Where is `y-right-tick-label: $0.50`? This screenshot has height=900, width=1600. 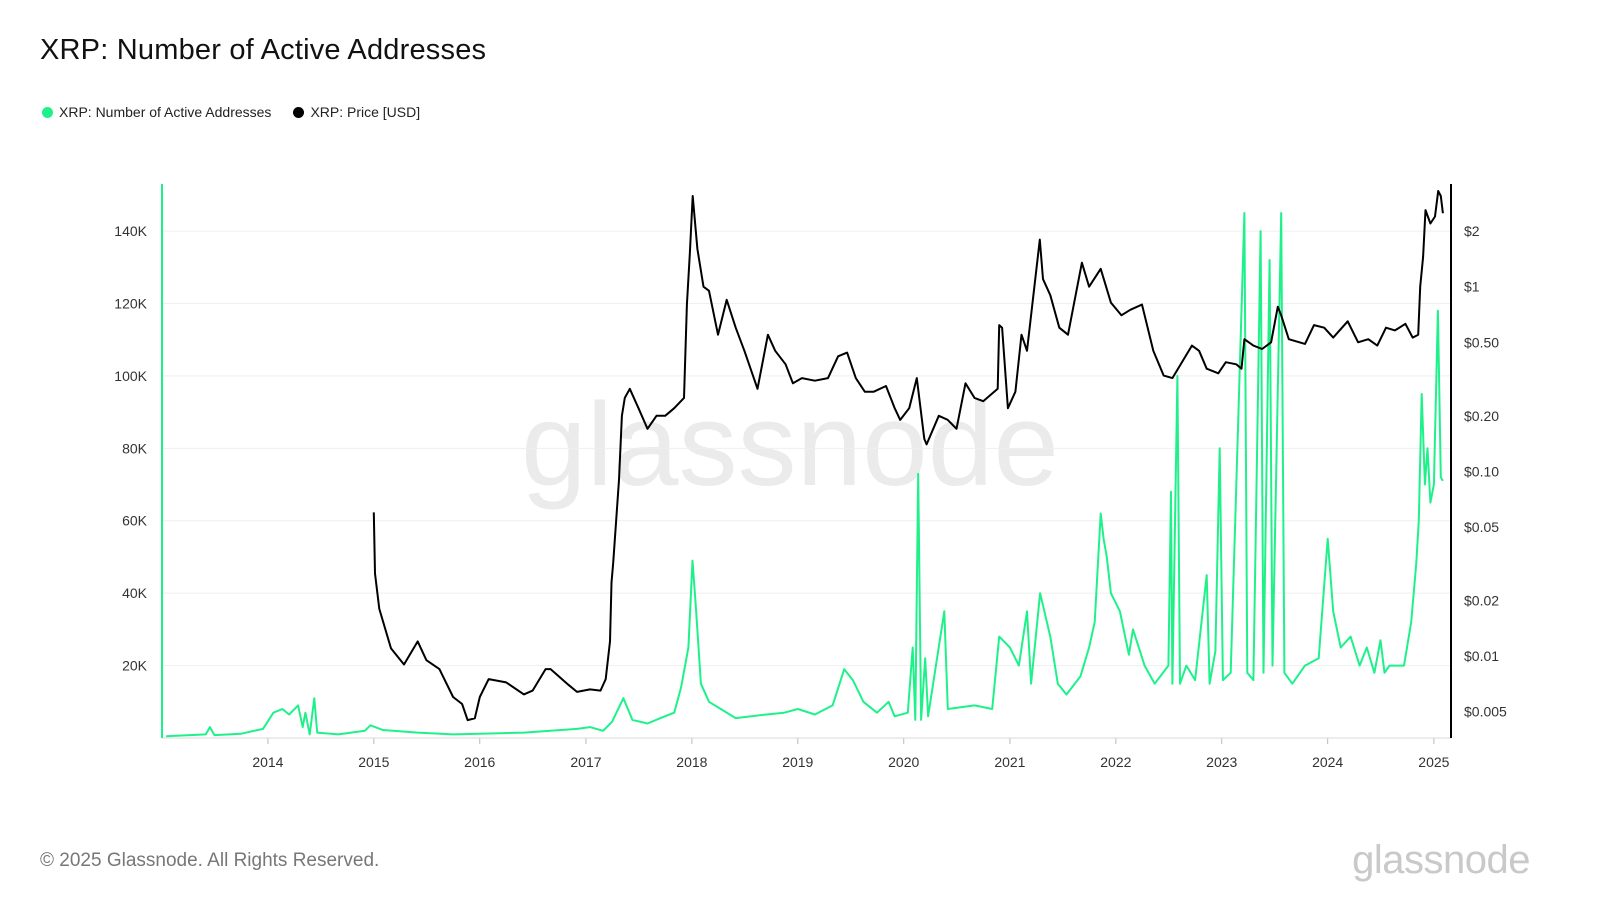
y-right-tick-label: $0.50 is located at coordinates (1481, 342).